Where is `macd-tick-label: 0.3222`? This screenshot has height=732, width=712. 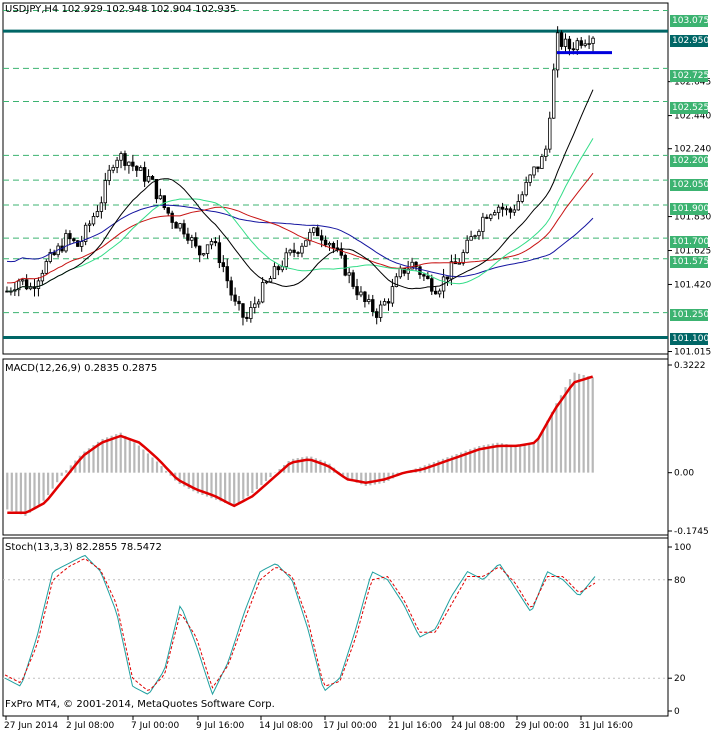 macd-tick-label: 0.3222 is located at coordinates (690, 366).